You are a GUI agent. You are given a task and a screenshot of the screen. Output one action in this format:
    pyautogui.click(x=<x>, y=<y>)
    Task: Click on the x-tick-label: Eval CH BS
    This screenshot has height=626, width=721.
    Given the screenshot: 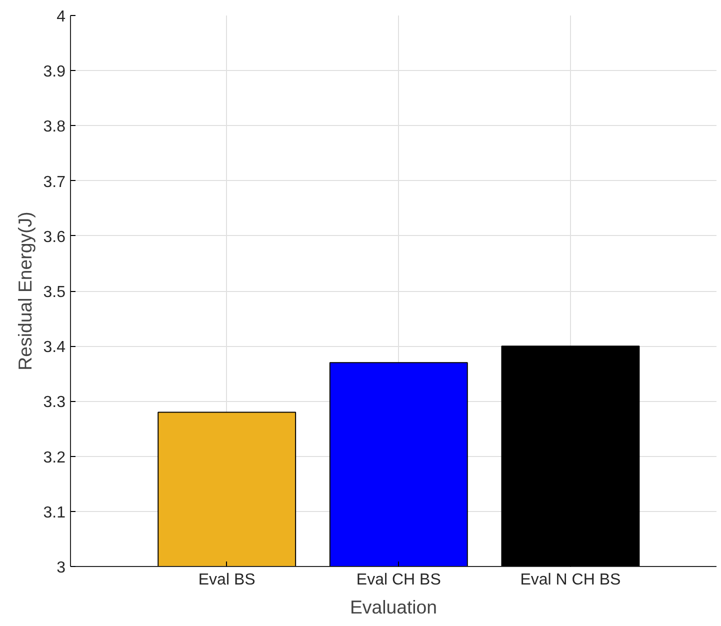 What is the action you would take?
    pyautogui.click(x=398, y=580)
    